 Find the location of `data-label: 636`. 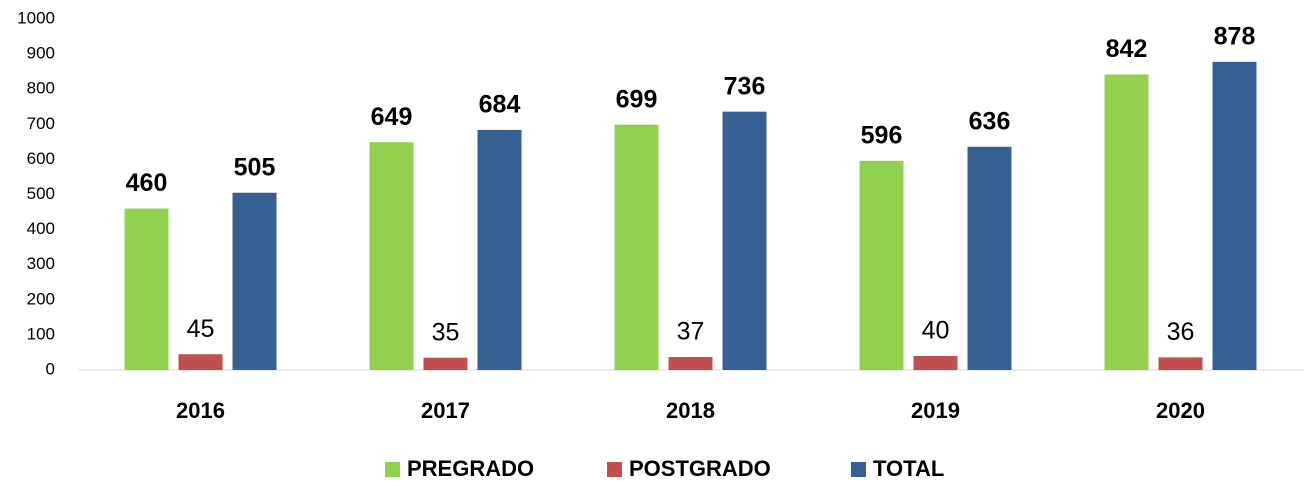

data-label: 636 is located at coordinates (990, 121).